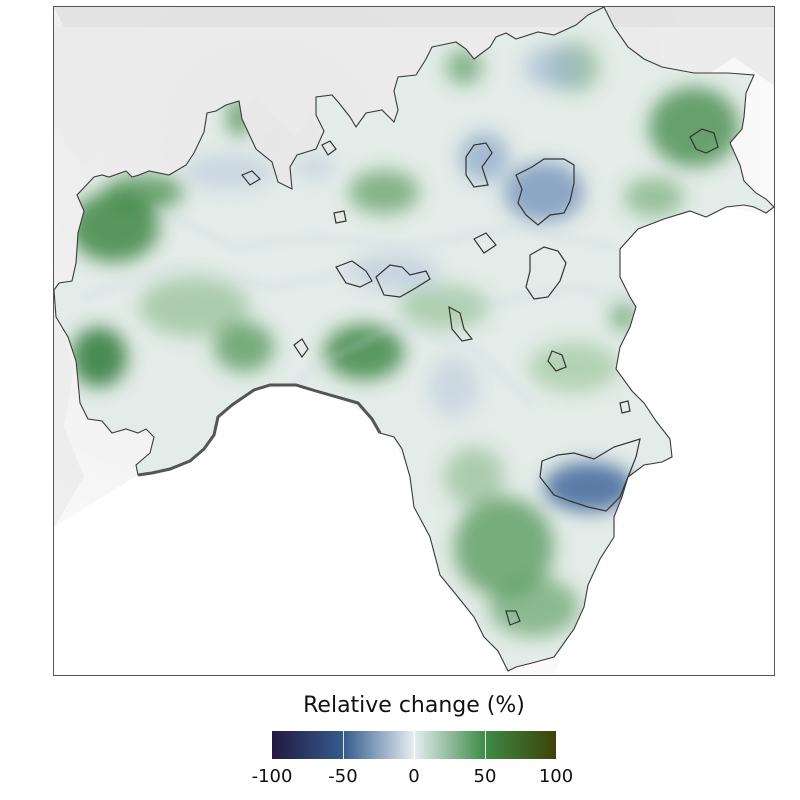 The height and width of the screenshot is (800, 800). What do you see at coordinates (414, 705) in the screenshot?
I see `legend-title: Relative change (%)` at bounding box center [414, 705].